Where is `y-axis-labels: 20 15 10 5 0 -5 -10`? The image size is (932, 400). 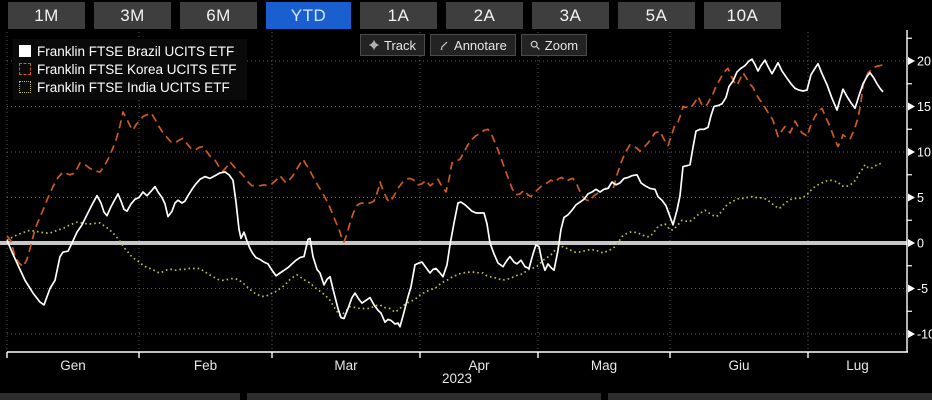 y-axis-labels: 20 15 10 5 0 -5 -10 is located at coordinates (919, 189).